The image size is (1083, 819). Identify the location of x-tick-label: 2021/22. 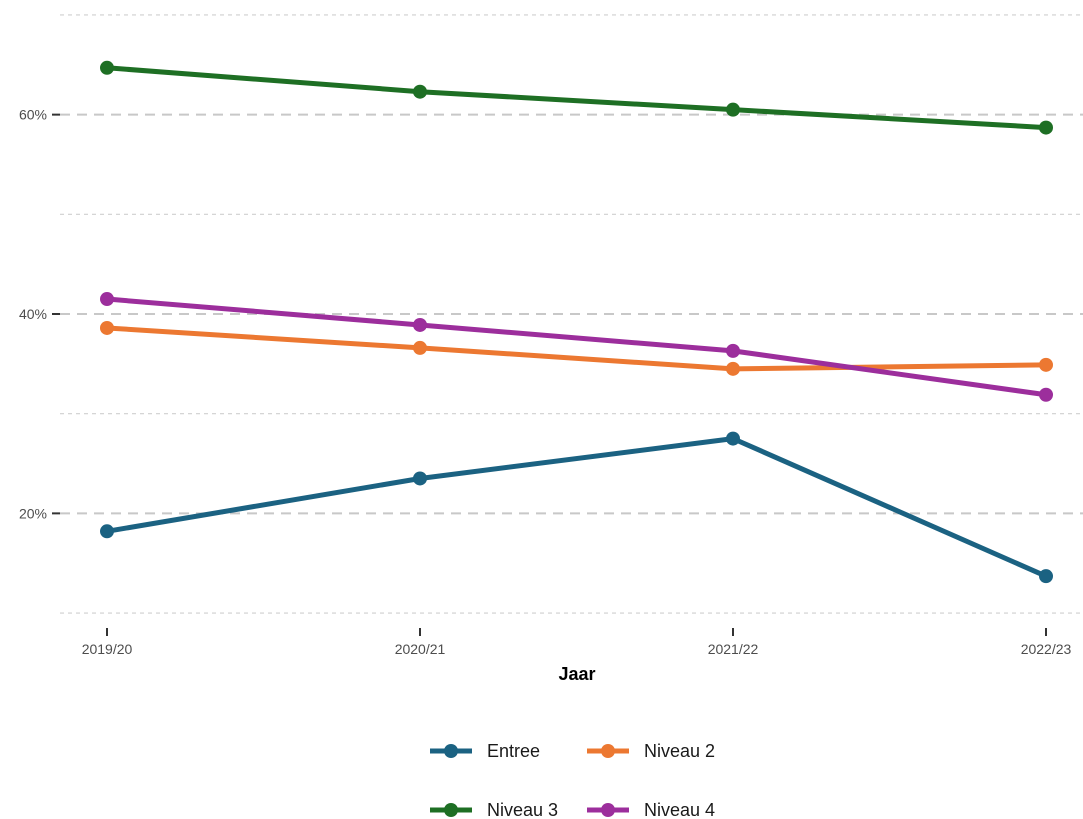
(733, 649).